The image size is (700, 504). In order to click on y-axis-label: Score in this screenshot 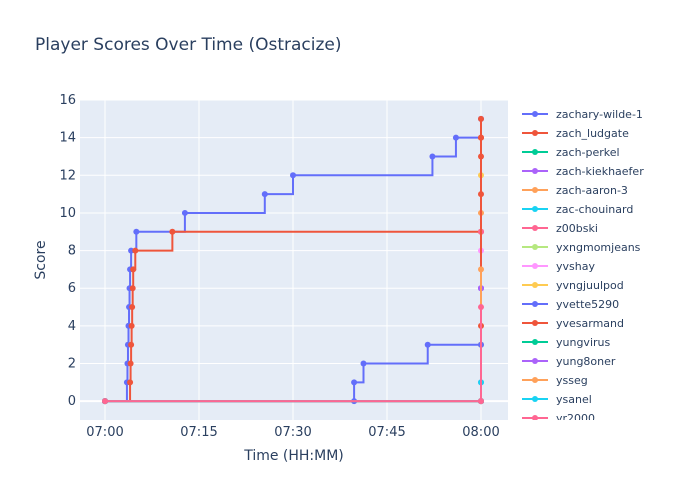, I will do `click(41, 259)`.